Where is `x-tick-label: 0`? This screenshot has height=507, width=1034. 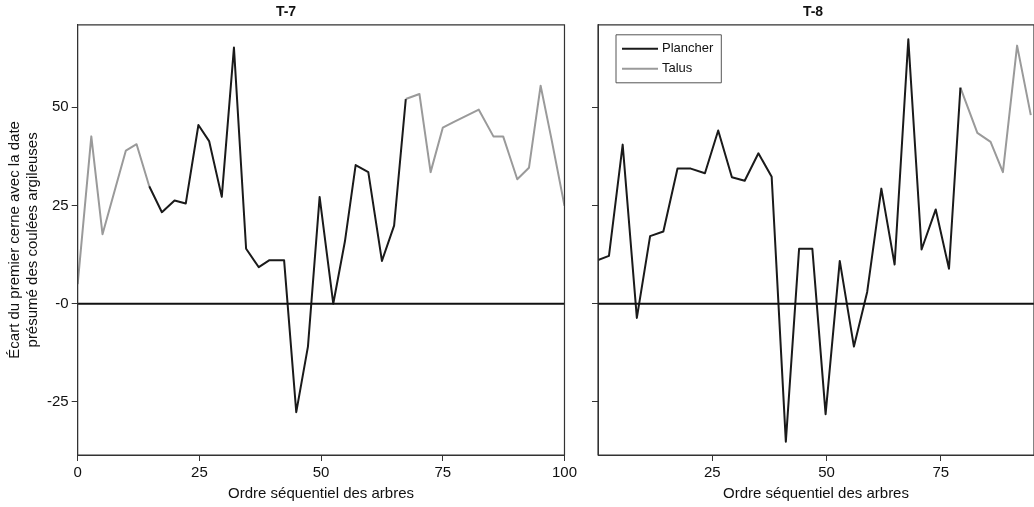 x-tick-label: 0 is located at coordinates (77, 472).